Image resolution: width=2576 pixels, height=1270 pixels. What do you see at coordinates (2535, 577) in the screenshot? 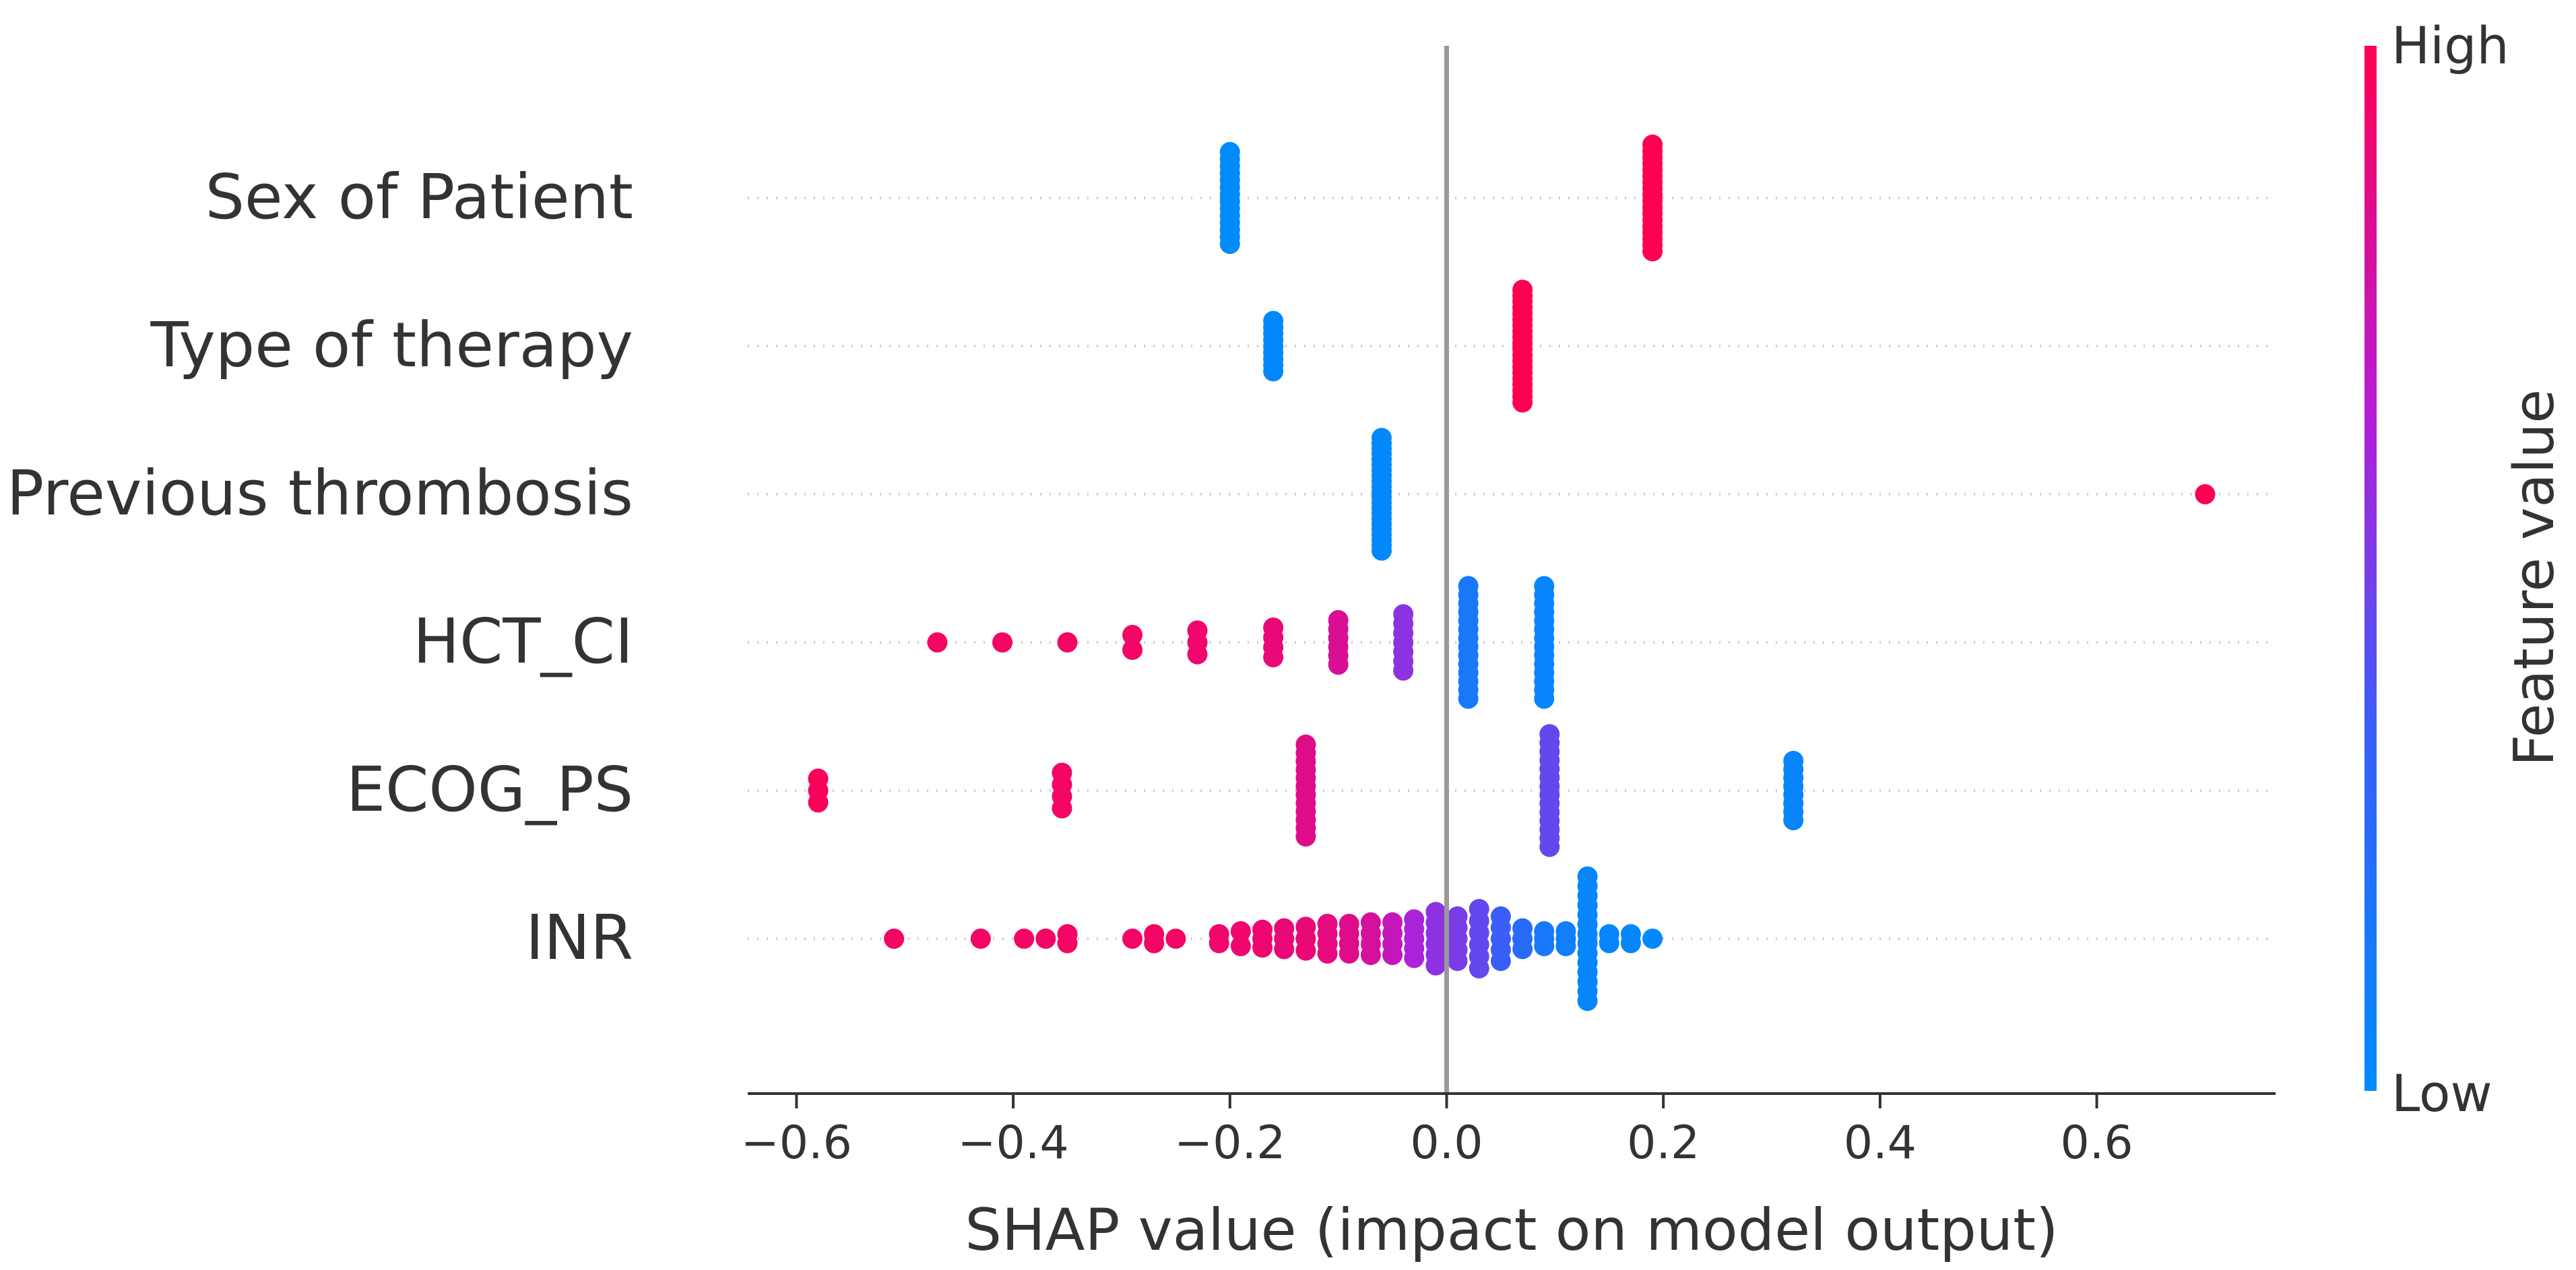
I see `colorbar-title: Feature value` at bounding box center [2535, 577].